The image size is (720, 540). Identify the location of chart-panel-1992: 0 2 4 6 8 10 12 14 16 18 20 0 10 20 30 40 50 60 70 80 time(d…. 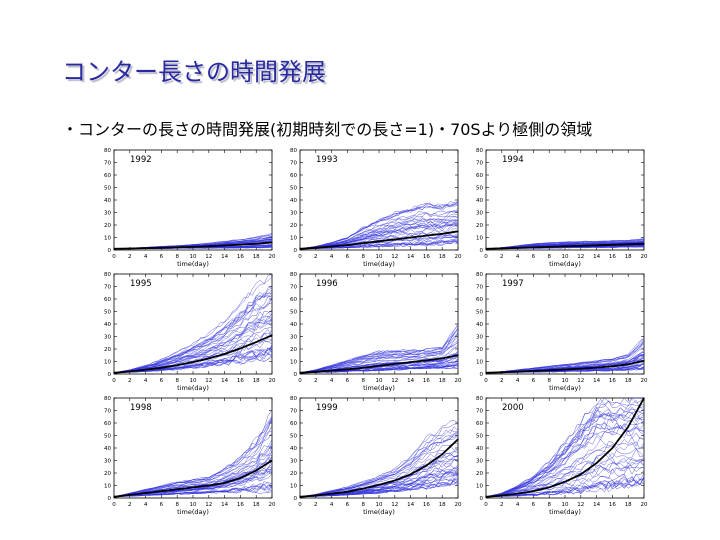
(190, 208).